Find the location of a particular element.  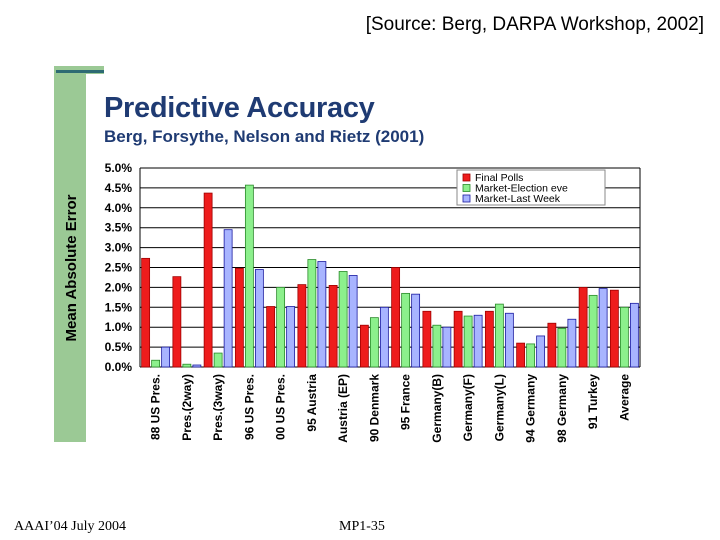

slide-accent-bar is located at coordinates (70, 254).